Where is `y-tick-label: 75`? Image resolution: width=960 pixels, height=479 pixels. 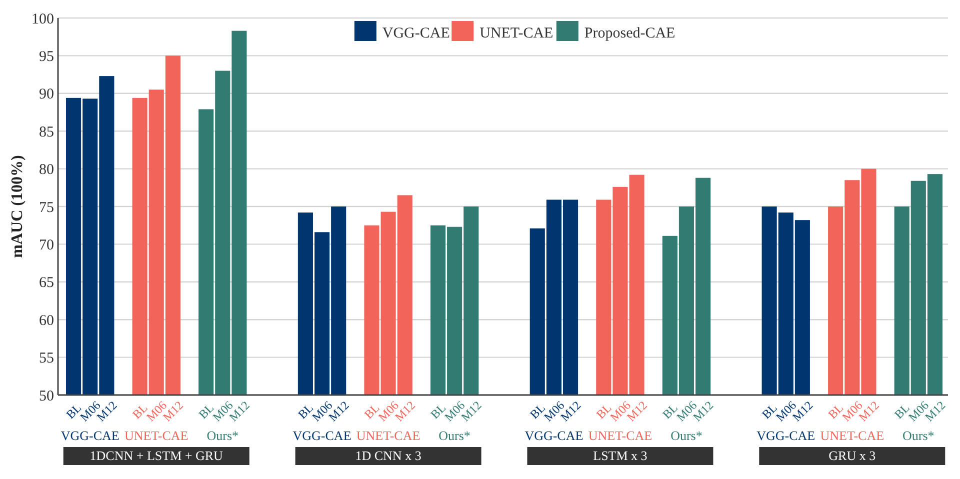
y-tick-label: 75 is located at coordinates (46, 208).